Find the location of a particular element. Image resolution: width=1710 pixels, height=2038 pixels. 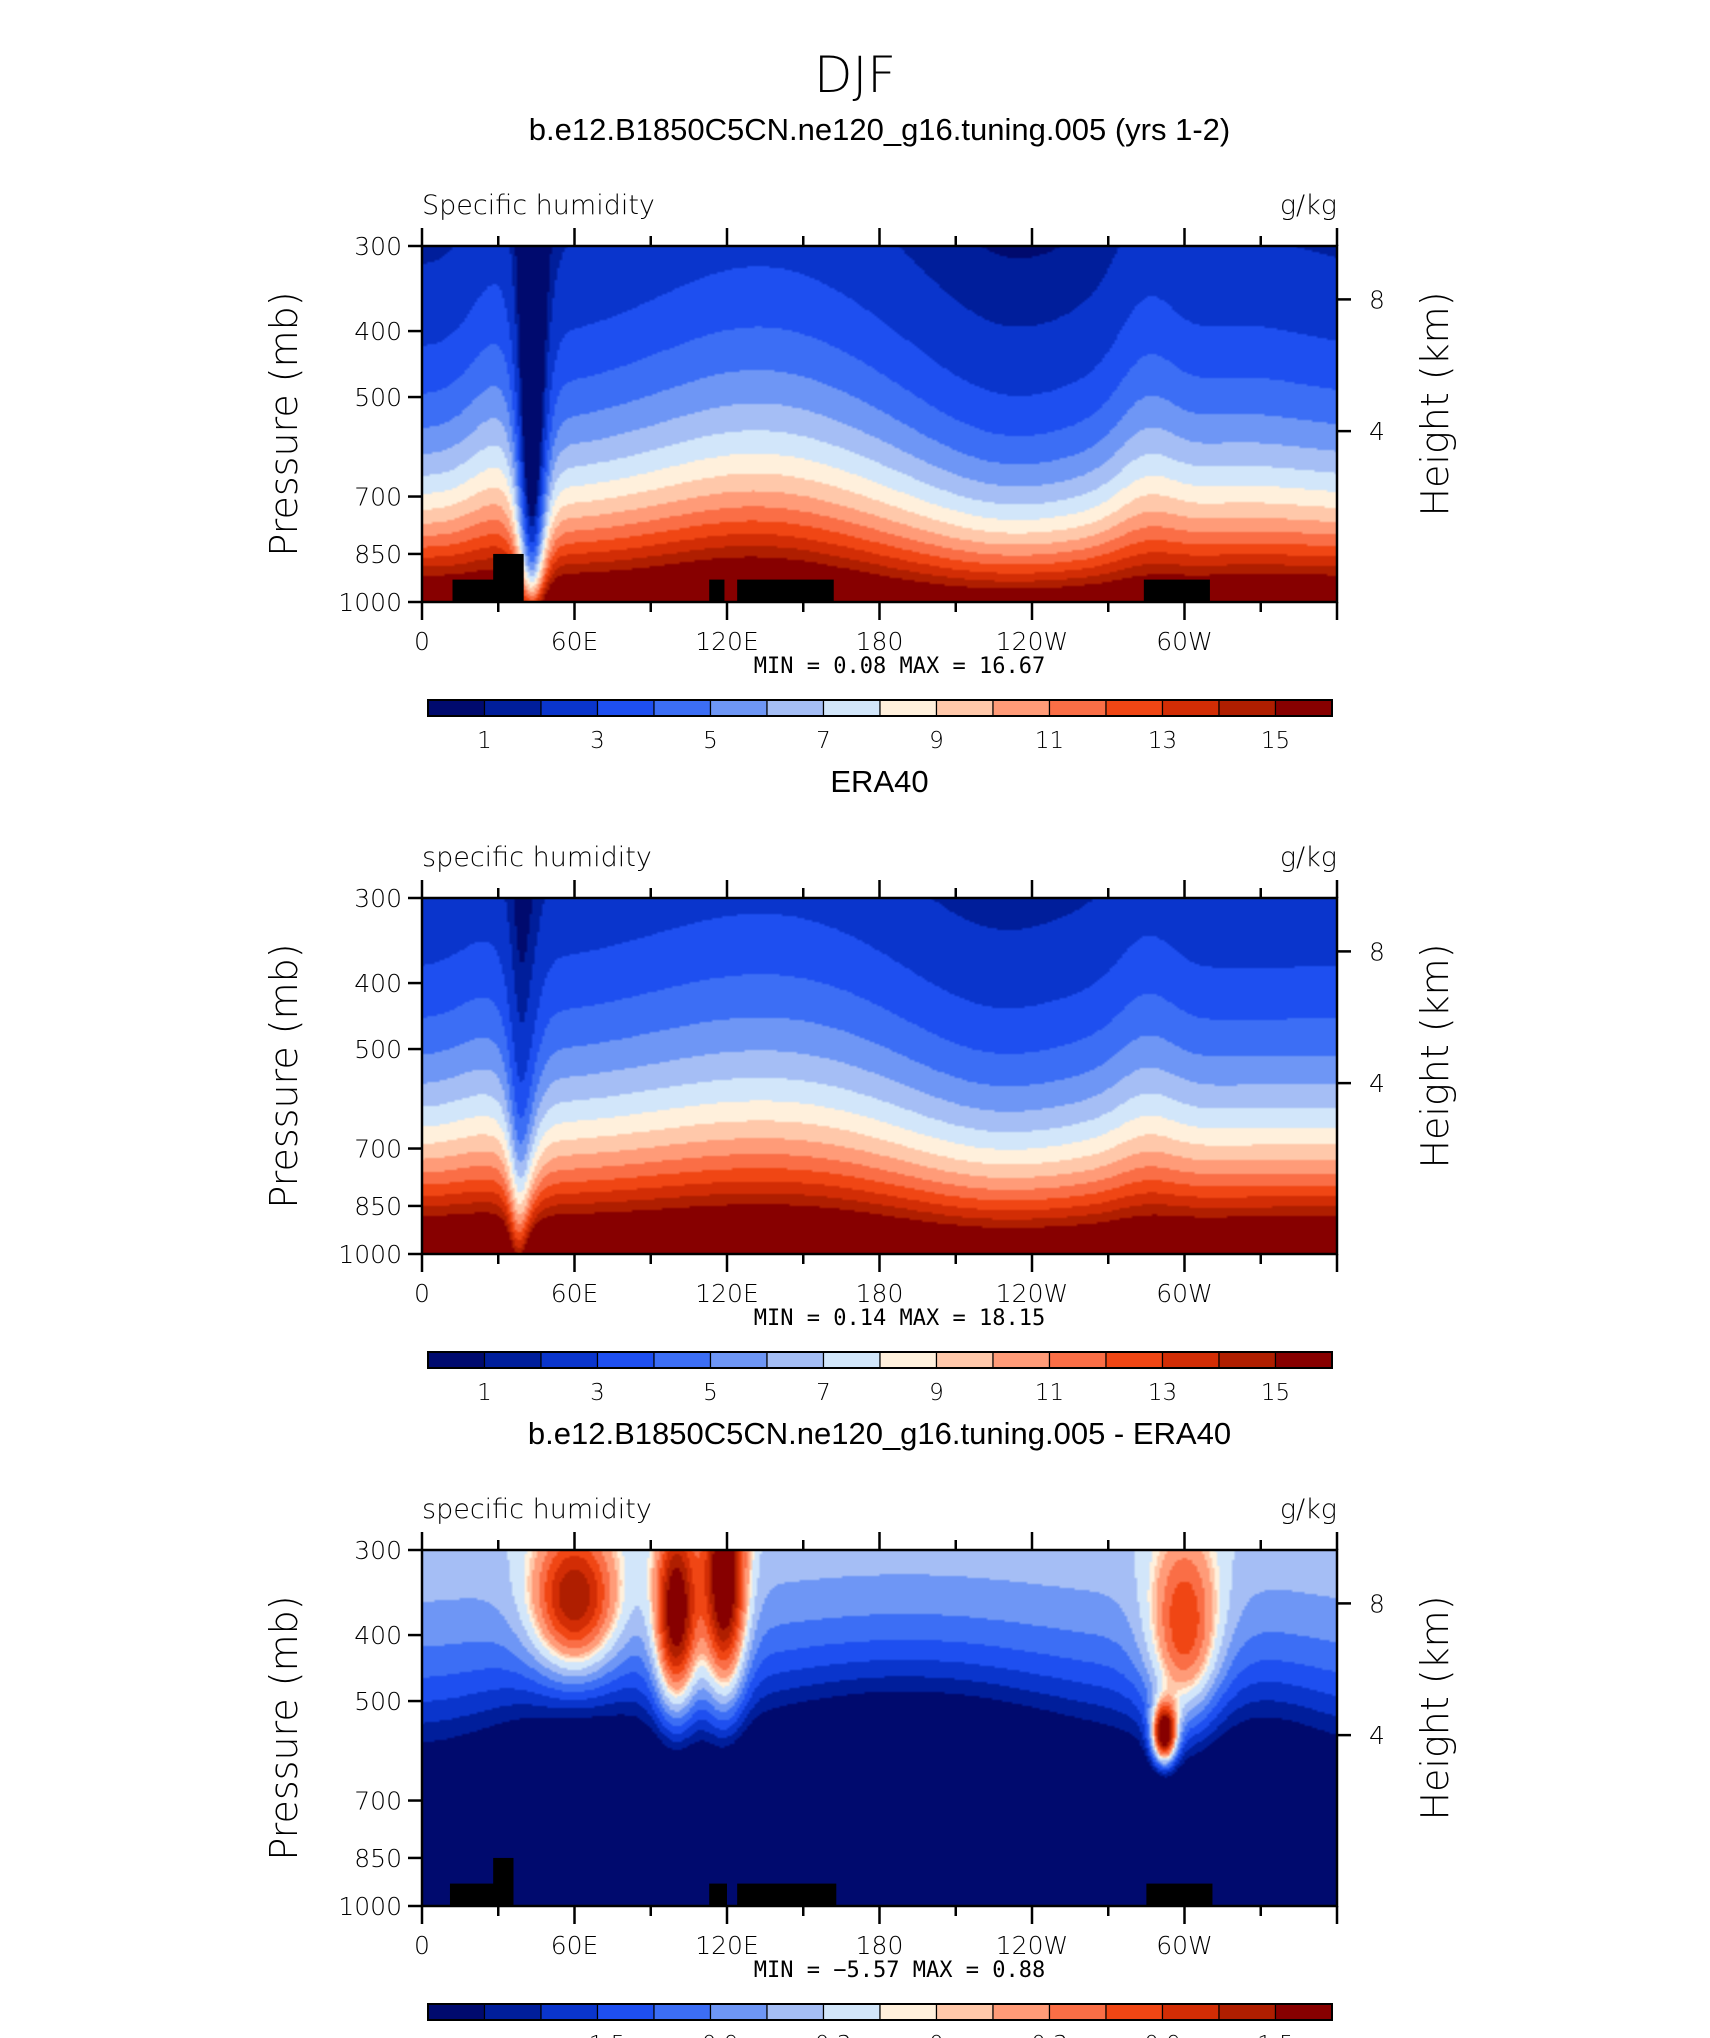

colorbar-label: −1.5 is located at coordinates (598, 2035).